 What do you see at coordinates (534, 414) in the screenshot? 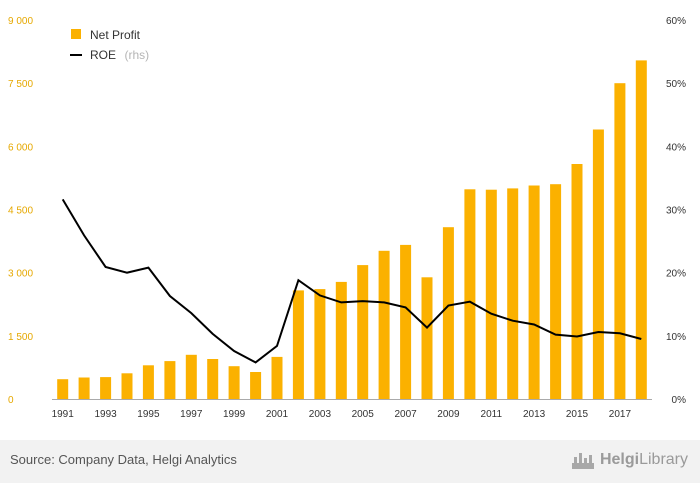
I see `x-tick-label: 2013` at bounding box center [534, 414].